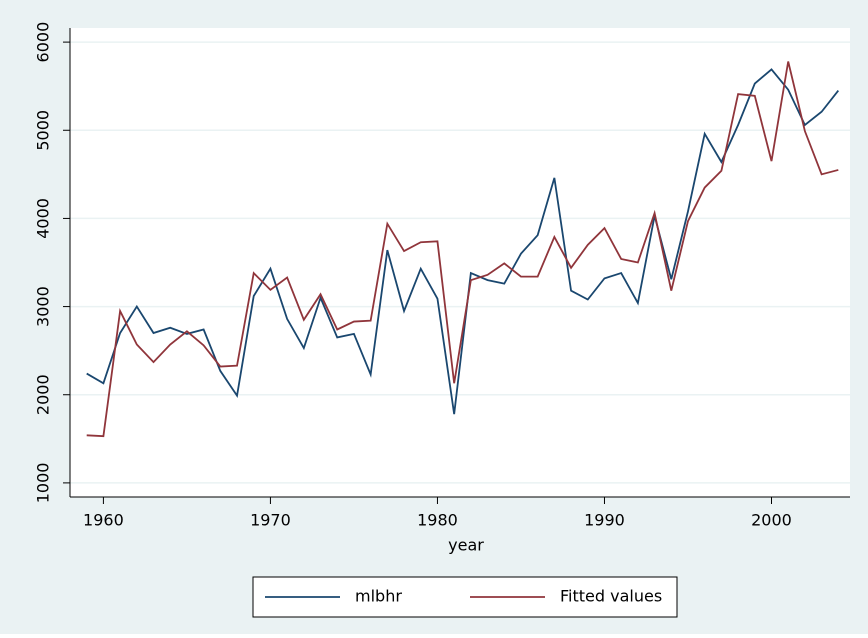 The image size is (868, 638). What do you see at coordinates (103, 520) in the screenshot?
I see `x-tick-label: 1960` at bounding box center [103, 520].